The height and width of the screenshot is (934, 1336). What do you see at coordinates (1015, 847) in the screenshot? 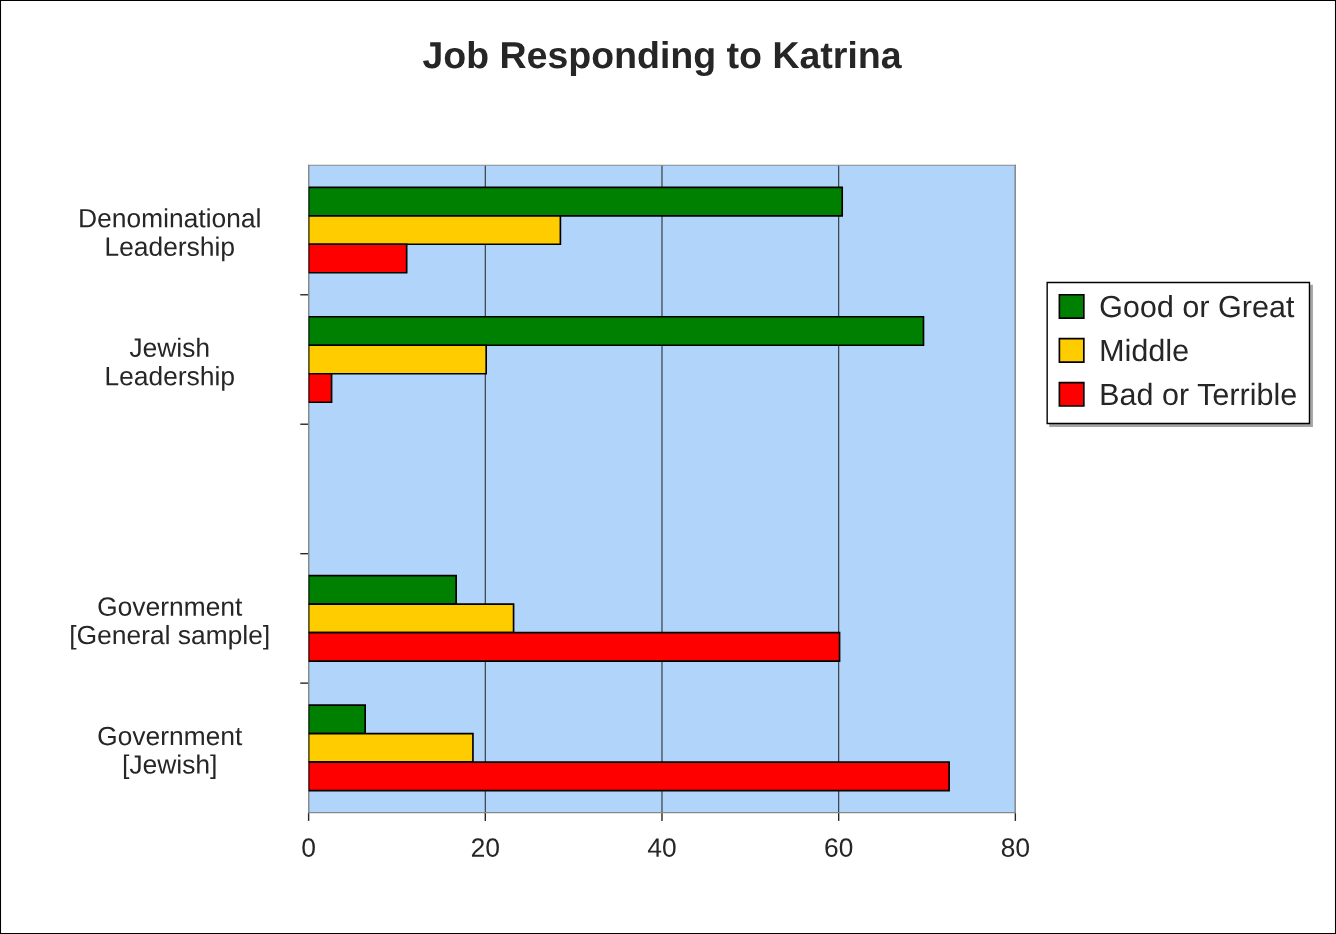
I see `x-tick-label: 80` at bounding box center [1015, 847].